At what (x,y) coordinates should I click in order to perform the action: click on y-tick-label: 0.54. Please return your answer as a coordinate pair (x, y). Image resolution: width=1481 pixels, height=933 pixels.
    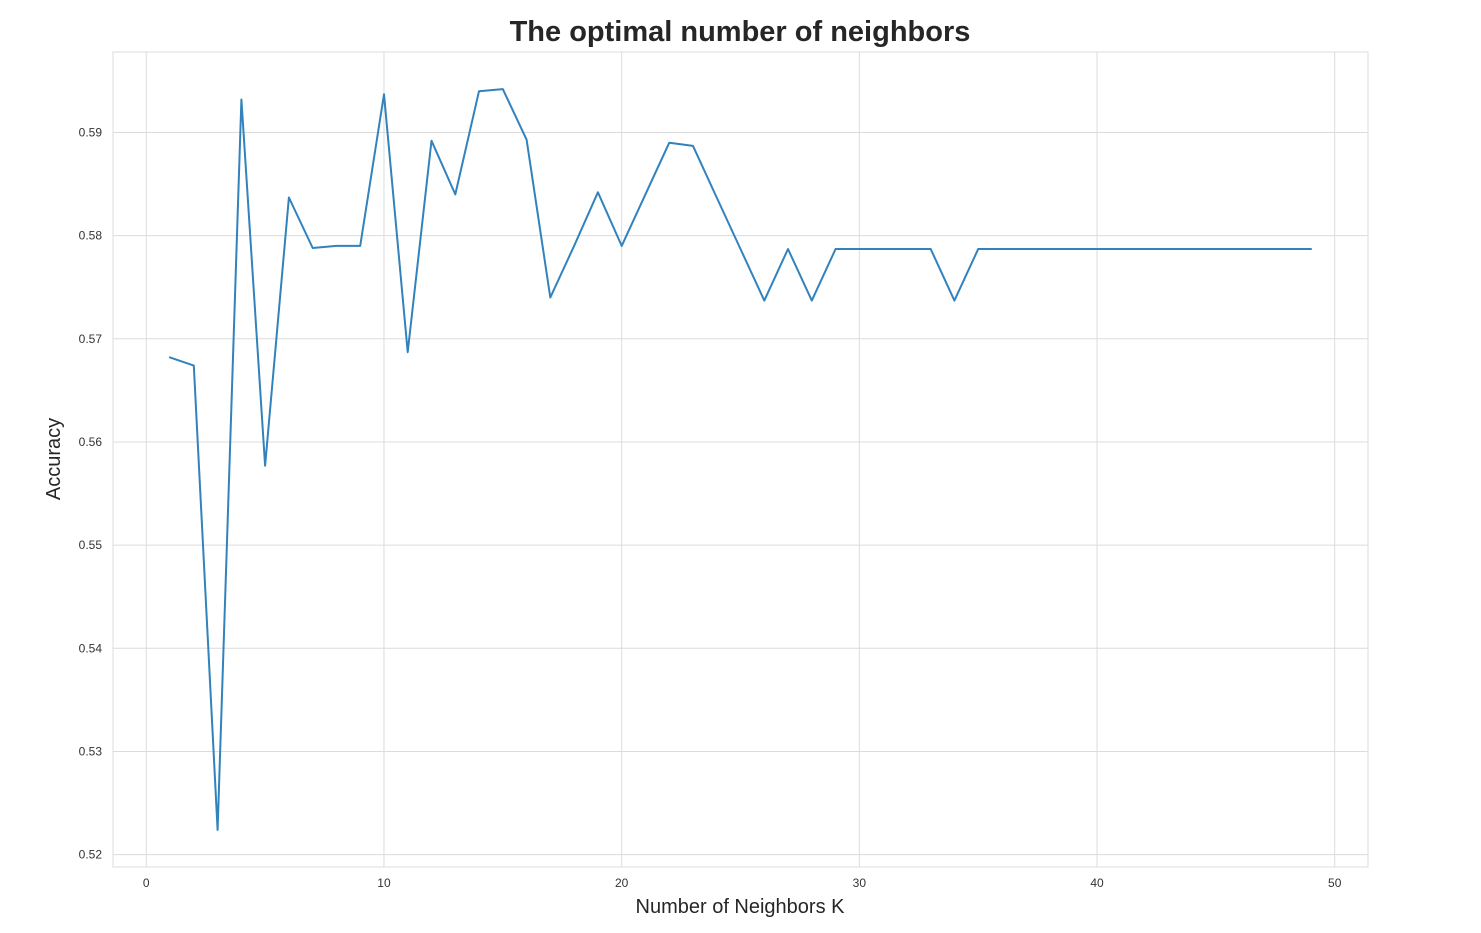
    Looking at the image, I should click on (91, 648).